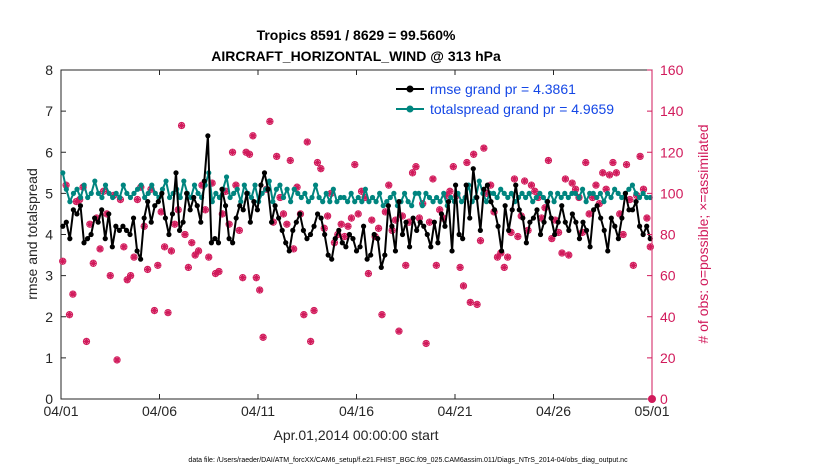 This screenshot has width=830, height=470. I want to click on y-axis-right: 0 20 40 60 80 100 120 140 160, so click(665, 234).